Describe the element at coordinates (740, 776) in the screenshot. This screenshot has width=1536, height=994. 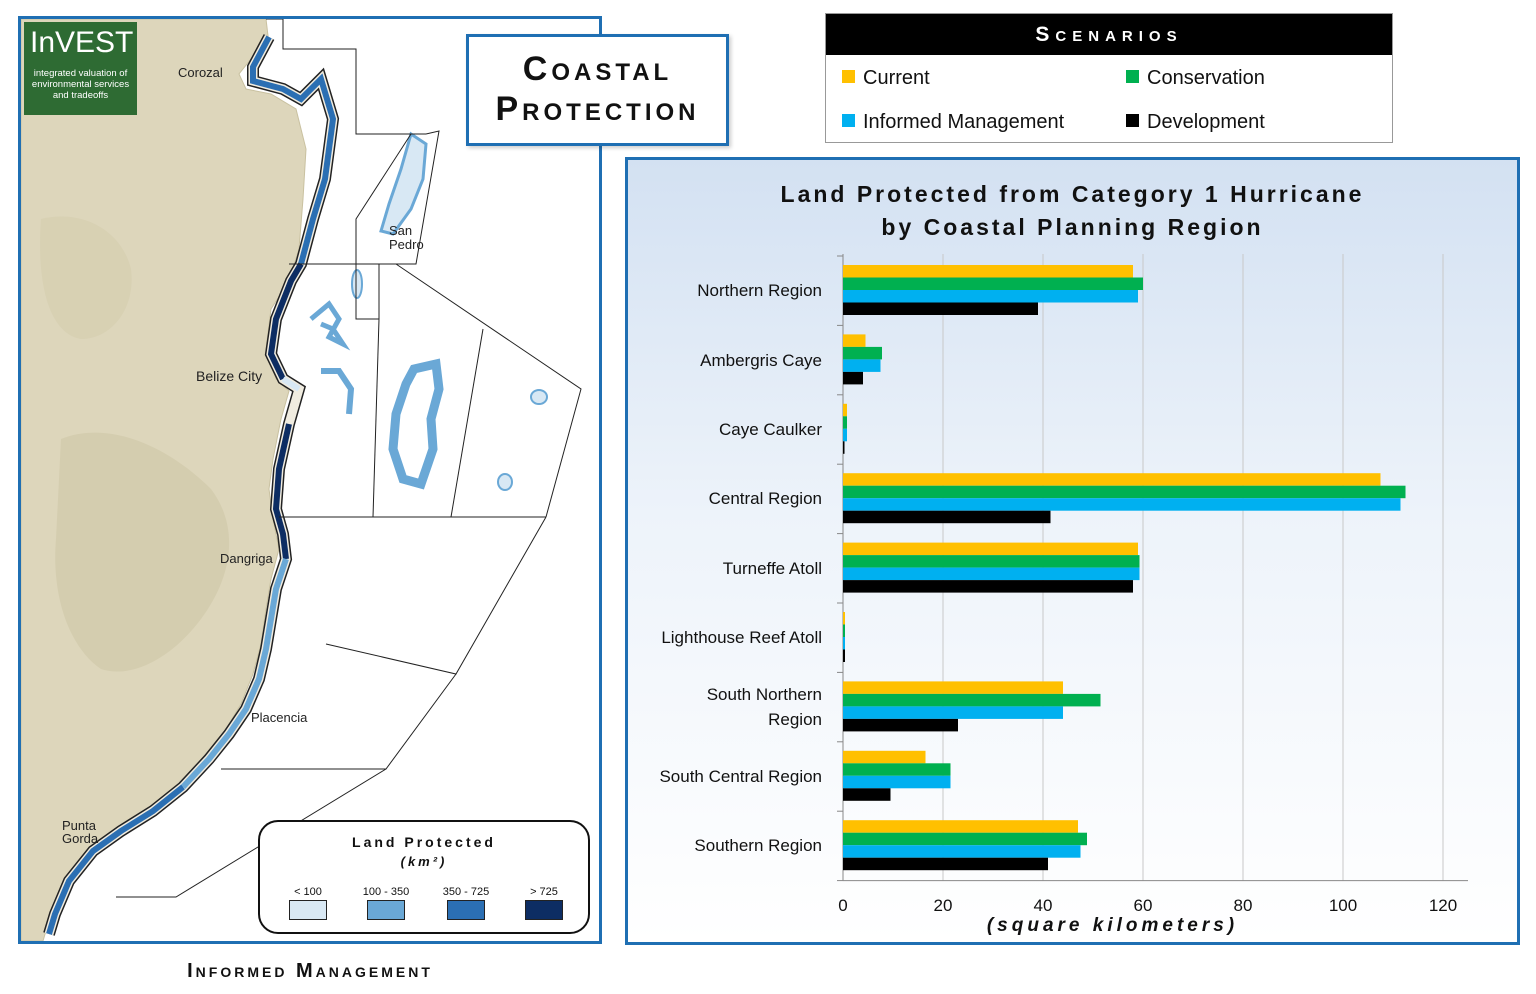
I see `category-label-line: South Central Region` at that location.